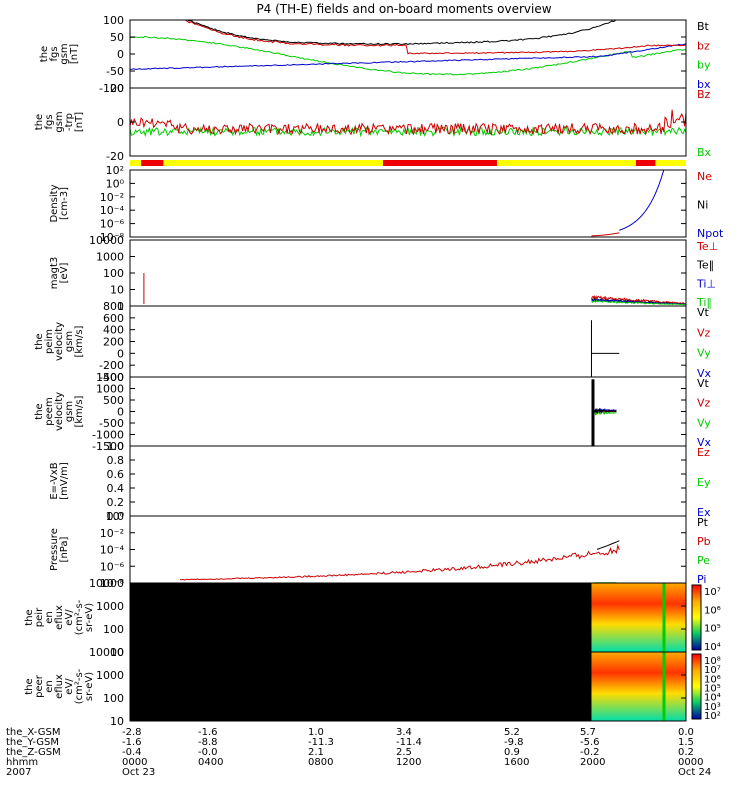 This screenshot has height=800, width=750. I want to click on x-row-value: 1.5, so click(686, 742).